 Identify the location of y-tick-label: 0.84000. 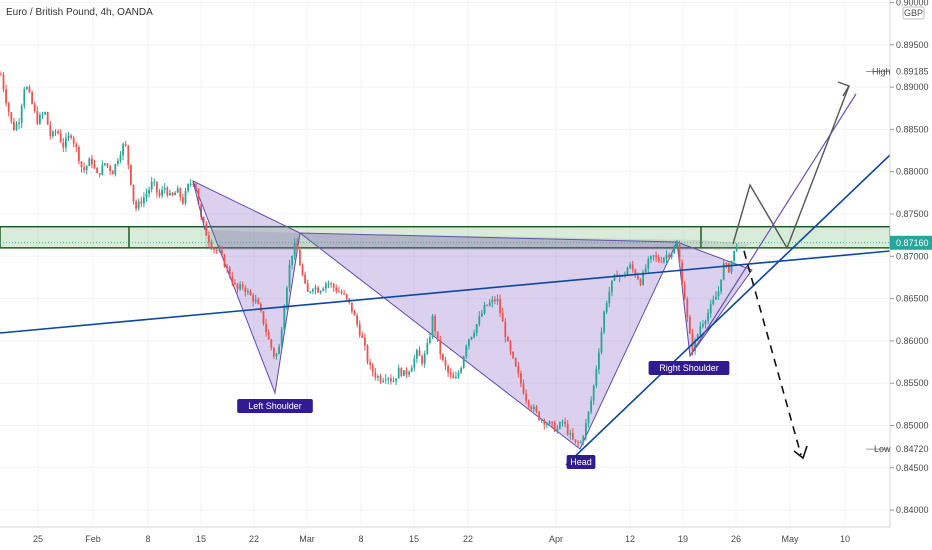
(912, 510).